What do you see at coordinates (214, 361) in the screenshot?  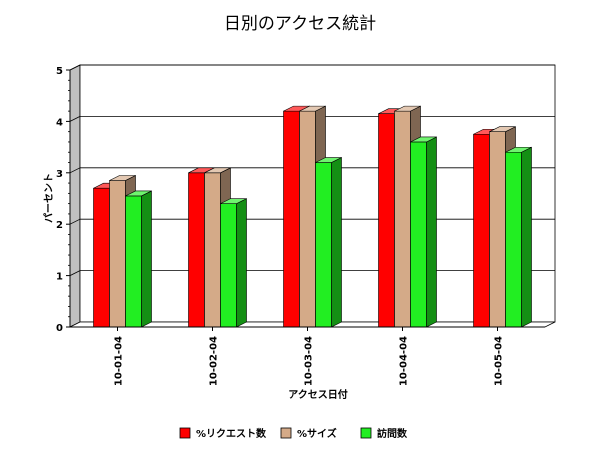 I see `x-tick-label: 10-02-04` at bounding box center [214, 361].